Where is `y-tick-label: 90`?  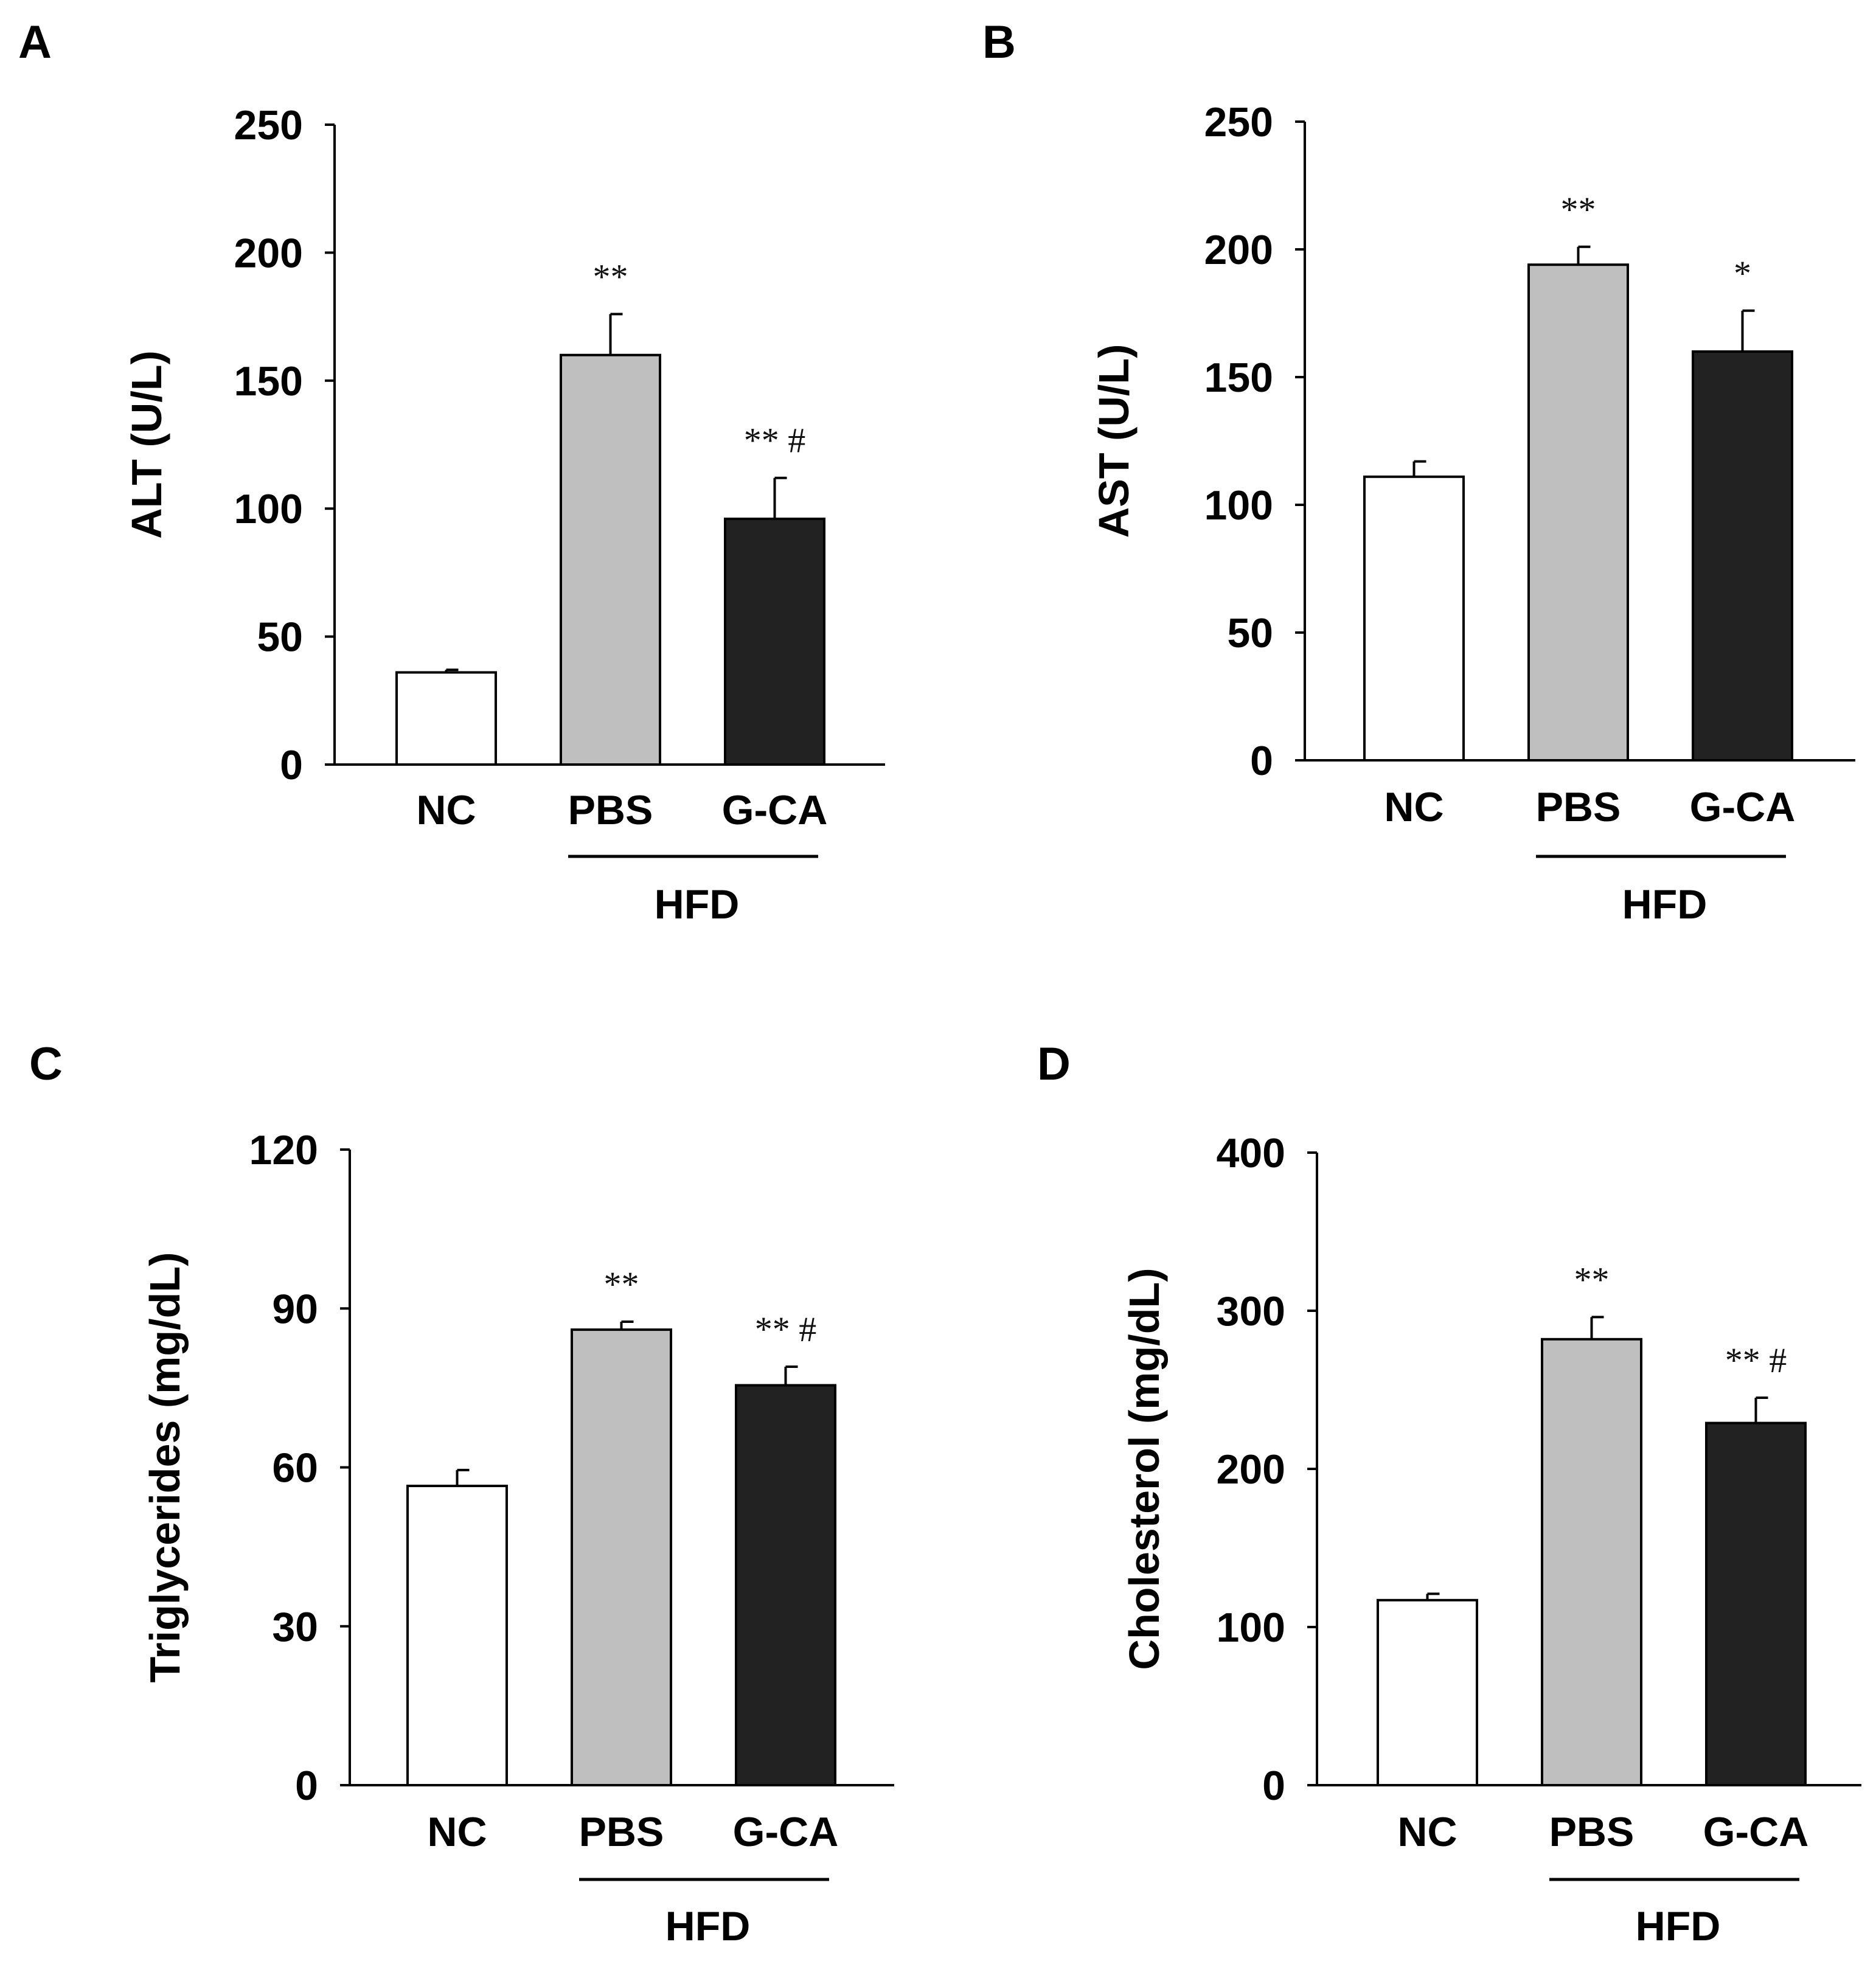
y-tick-label: 90 is located at coordinates (295, 1309).